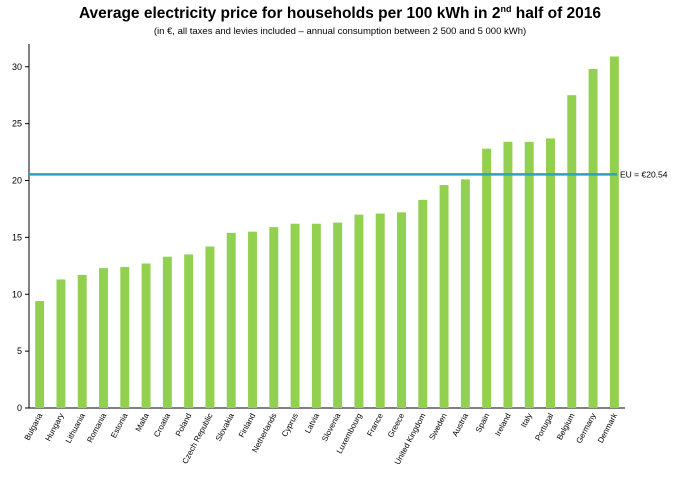 The height and width of the screenshot is (483, 680). I want to click on bar-ireland, so click(508, 274).